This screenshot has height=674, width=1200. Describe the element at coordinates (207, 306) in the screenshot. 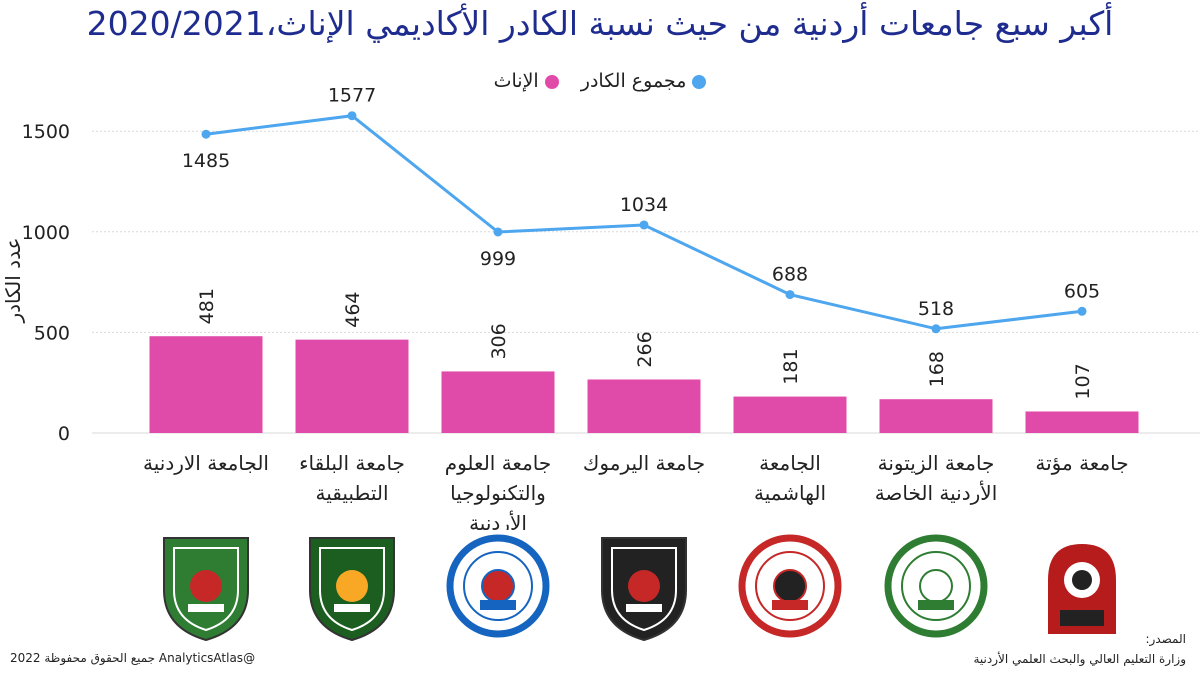

I see `bar-label-0: 481` at that location.